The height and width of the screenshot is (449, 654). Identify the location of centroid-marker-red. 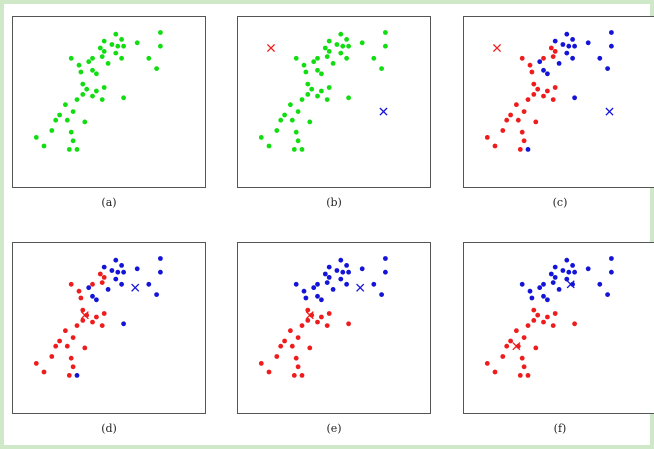
(271, 48).